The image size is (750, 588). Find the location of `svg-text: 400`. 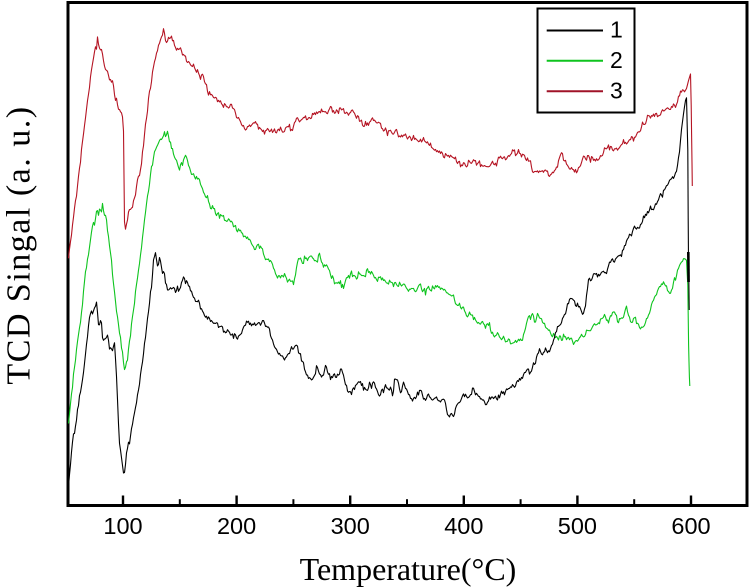

svg-text: 400 is located at coordinates (463, 526).